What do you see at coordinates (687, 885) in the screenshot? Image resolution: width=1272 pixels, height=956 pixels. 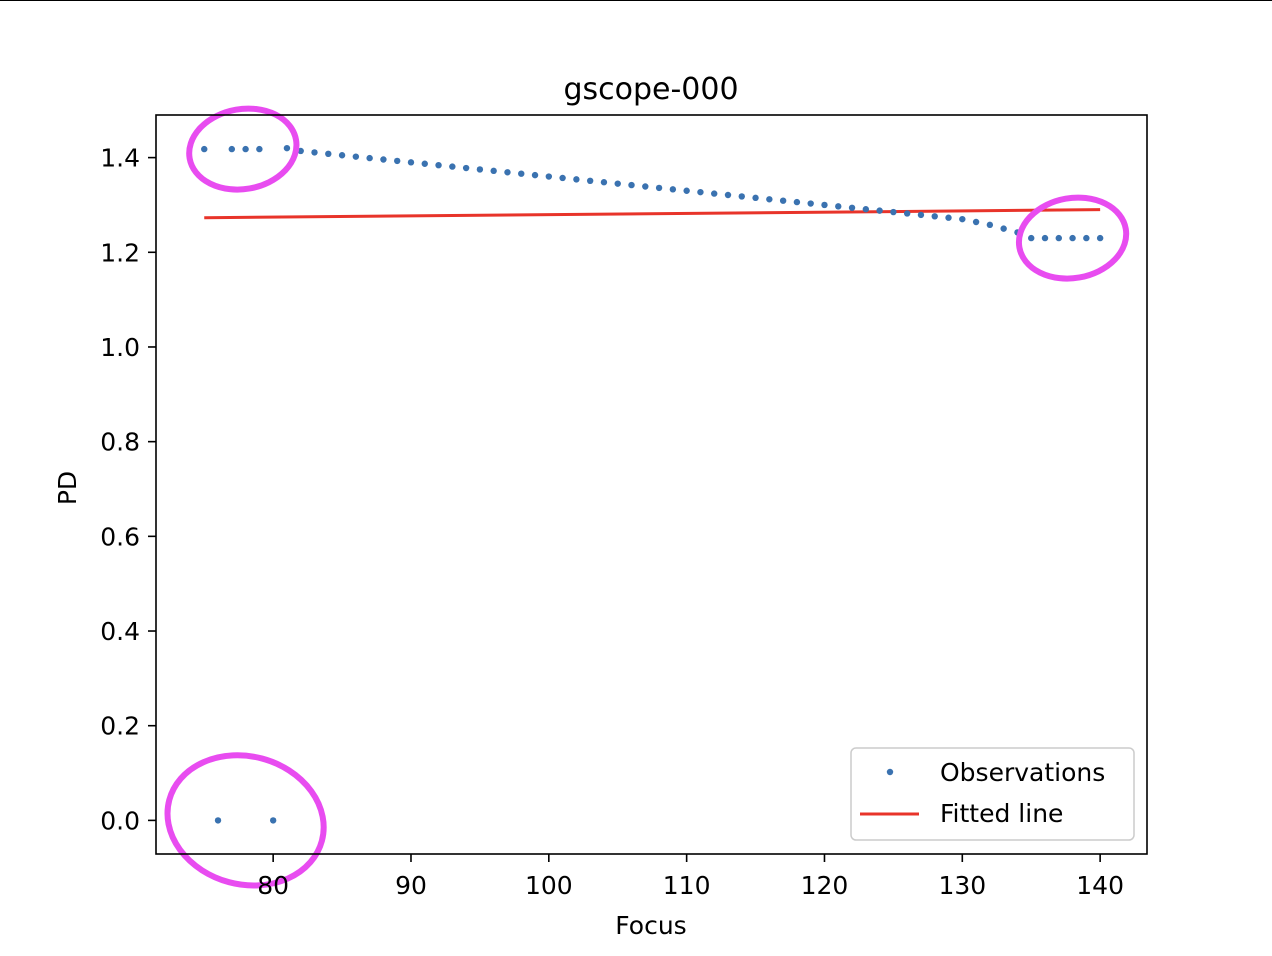 I see `x-tick-label: 110` at bounding box center [687, 885].